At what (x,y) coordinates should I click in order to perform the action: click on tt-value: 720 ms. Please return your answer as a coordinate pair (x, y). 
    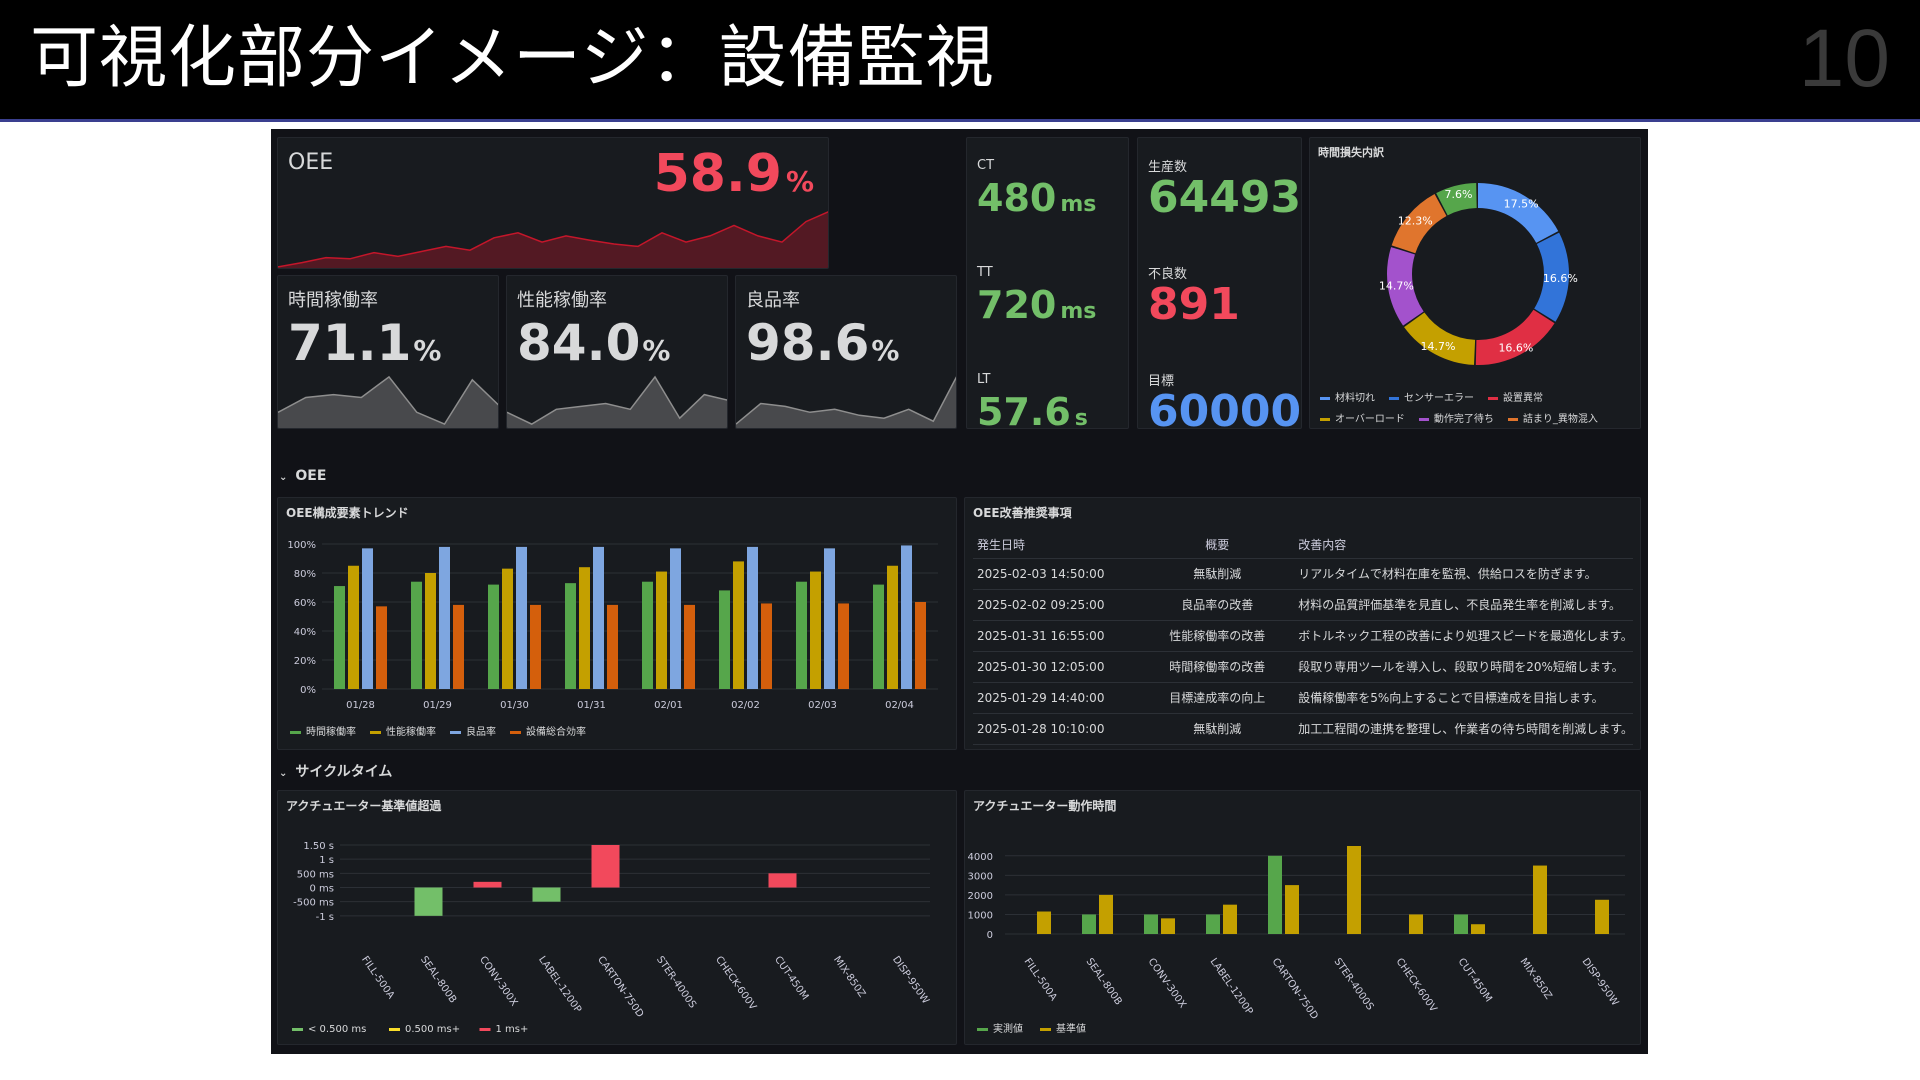
    Looking at the image, I should click on (1036, 305).